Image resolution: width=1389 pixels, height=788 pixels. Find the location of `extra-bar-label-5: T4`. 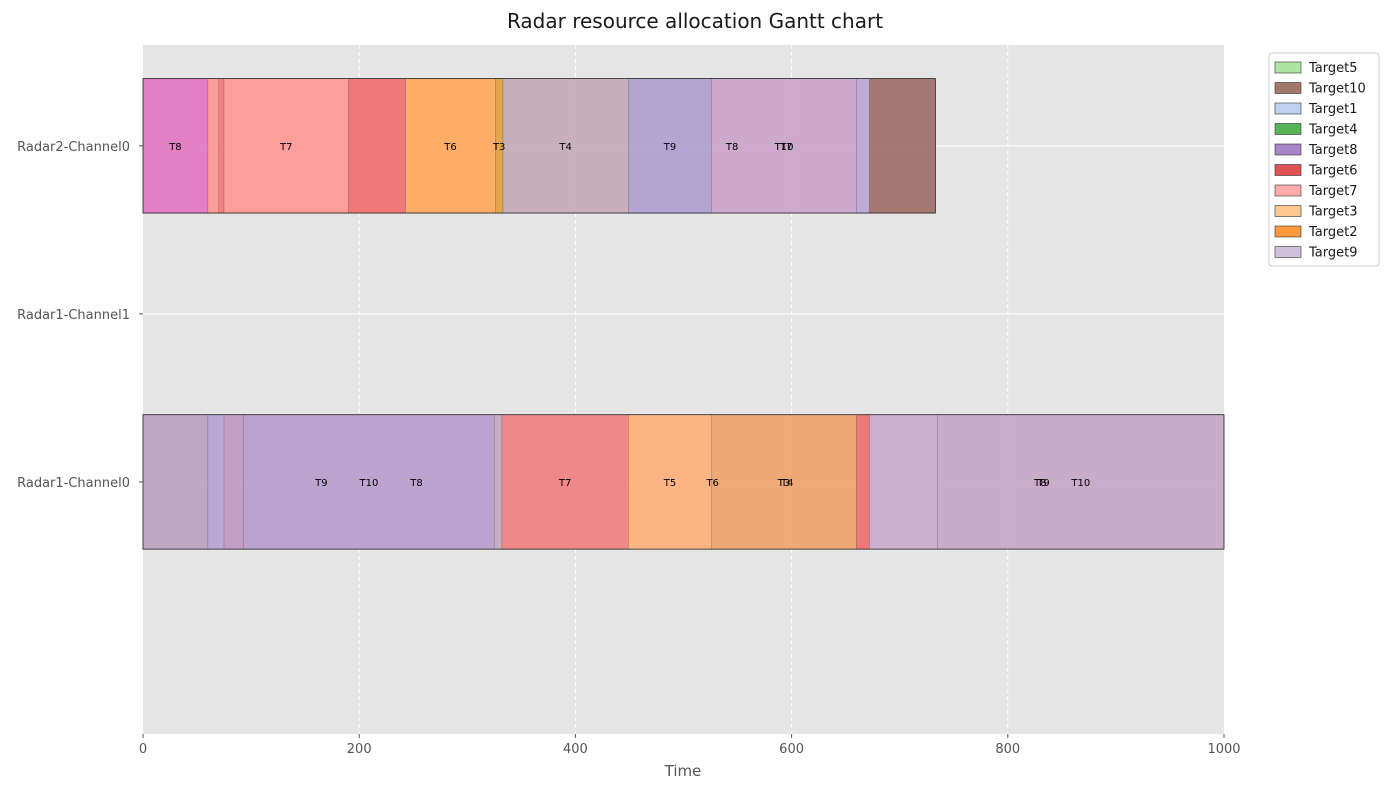

extra-bar-label-5: T4 is located at coordinates (786, 483).